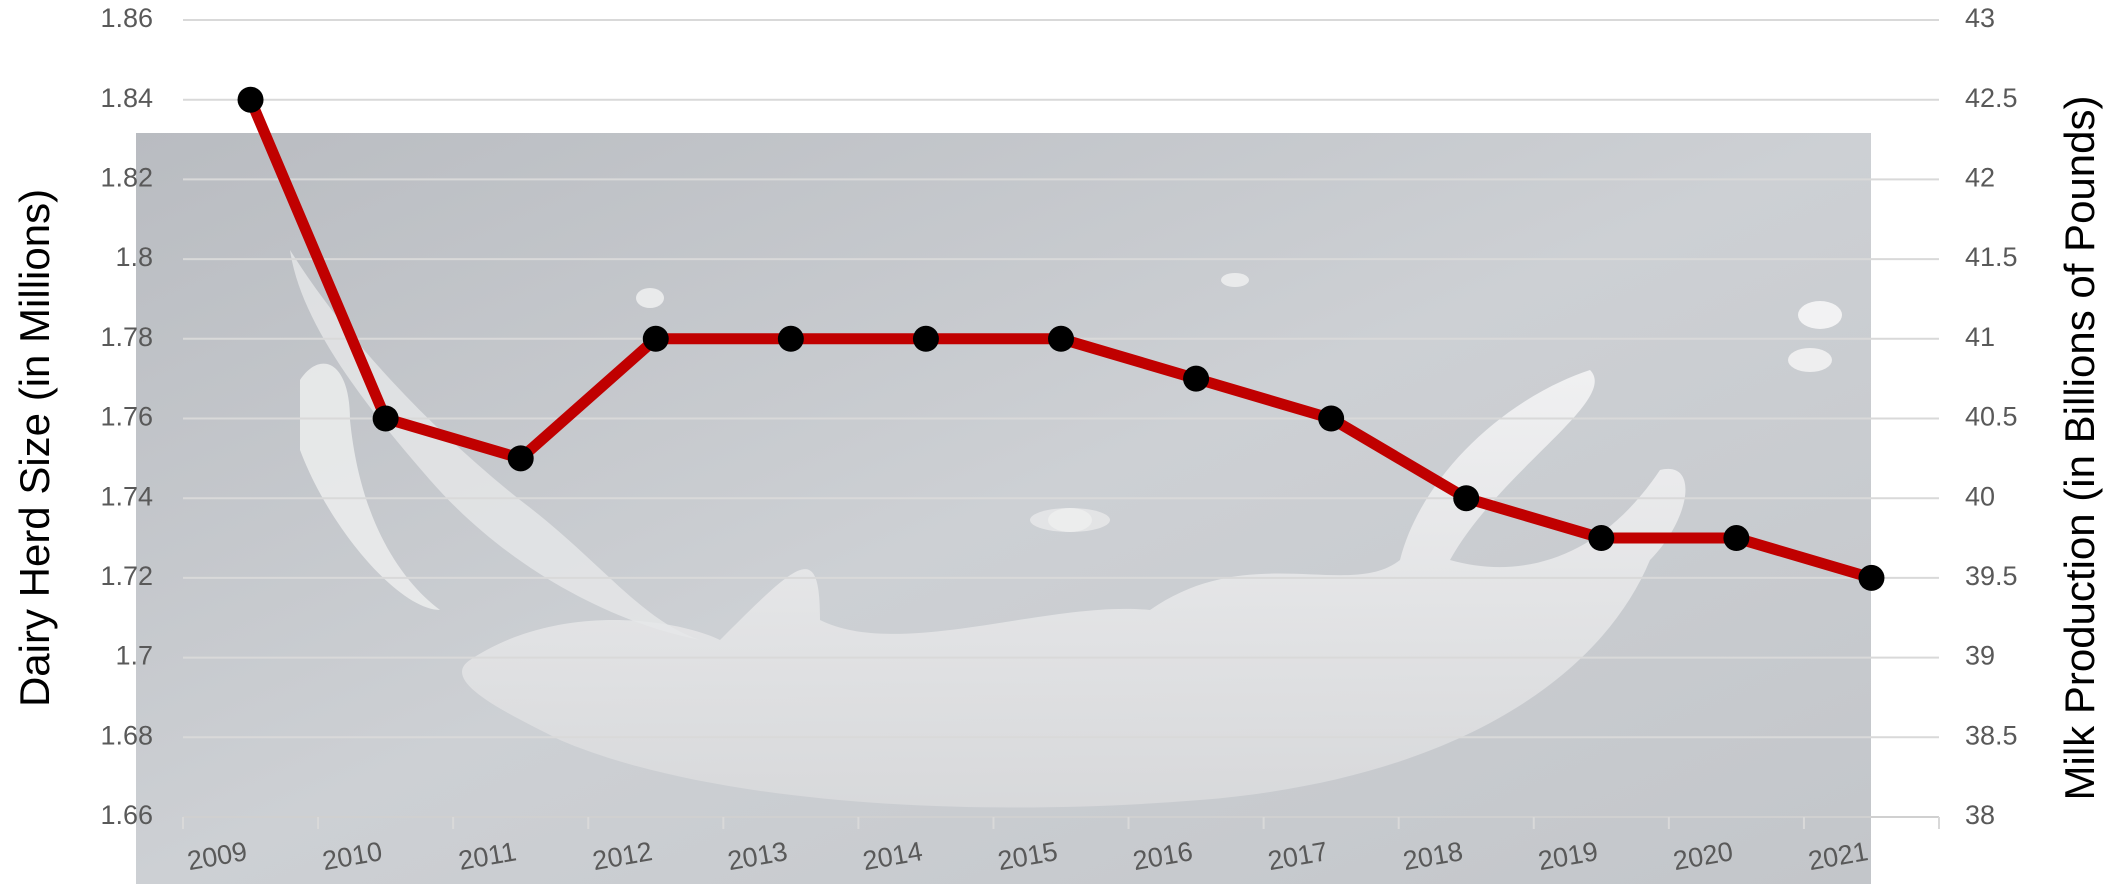  Describe the element at coordinates (1991, 257) in the screenshot. I see `y2-tick-label: 41.5` at that location.